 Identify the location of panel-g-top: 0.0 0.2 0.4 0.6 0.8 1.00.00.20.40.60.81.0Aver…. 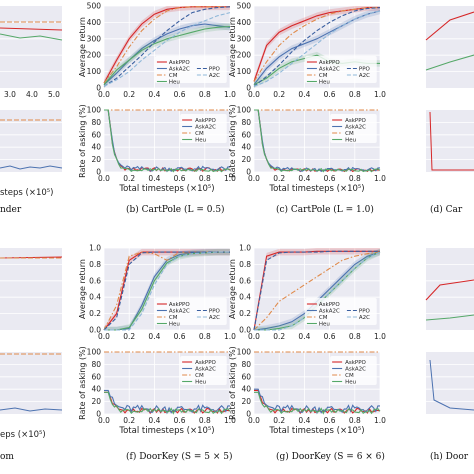
(307, 293).